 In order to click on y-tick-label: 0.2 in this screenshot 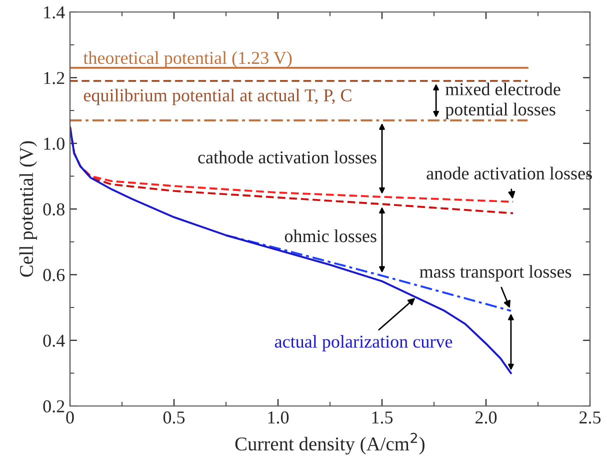, I will do `click(53, 406)`.